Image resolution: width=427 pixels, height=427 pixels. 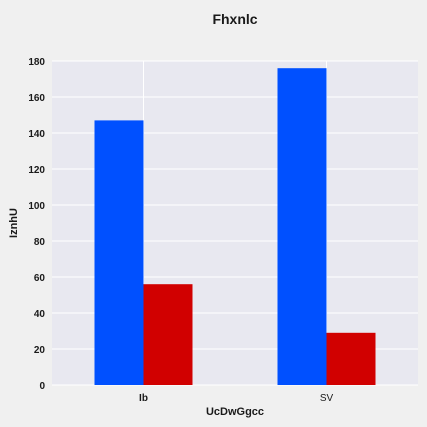 I want to click on y-tick-label: 20, so click(x=40, y=350).